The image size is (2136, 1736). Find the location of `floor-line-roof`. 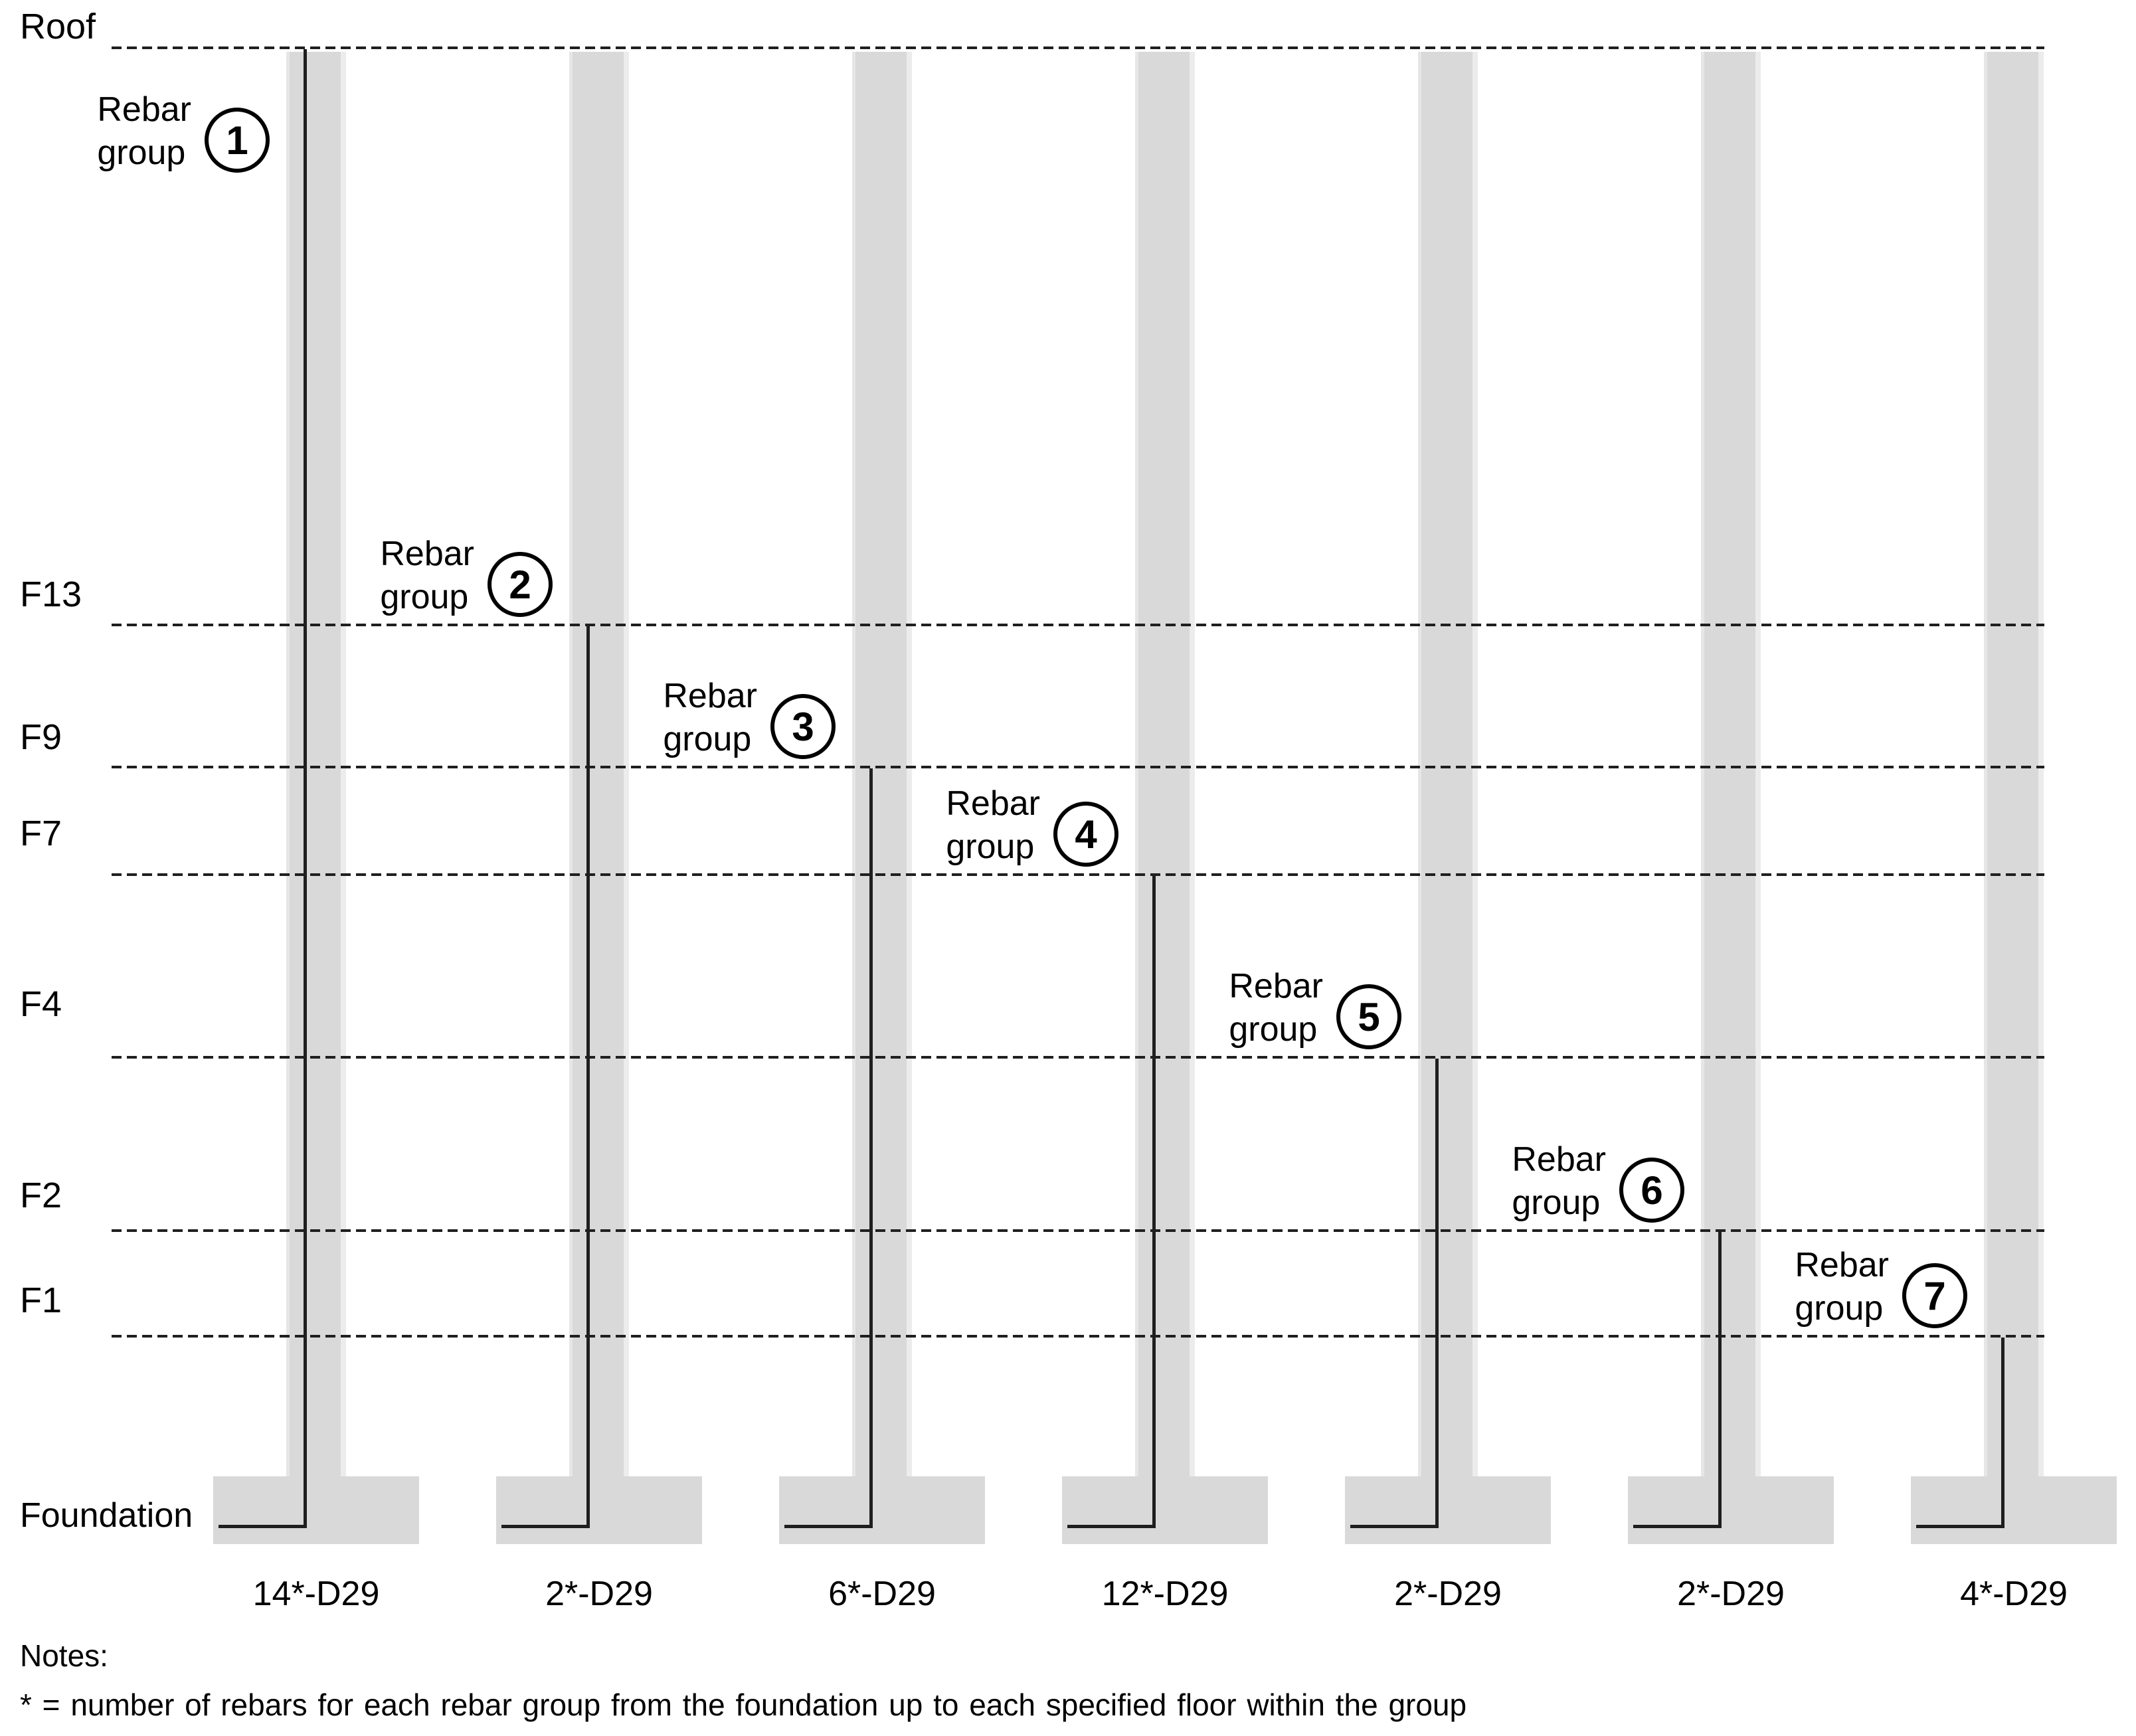

floor-line-roof is located at coordinates (1078, 48).